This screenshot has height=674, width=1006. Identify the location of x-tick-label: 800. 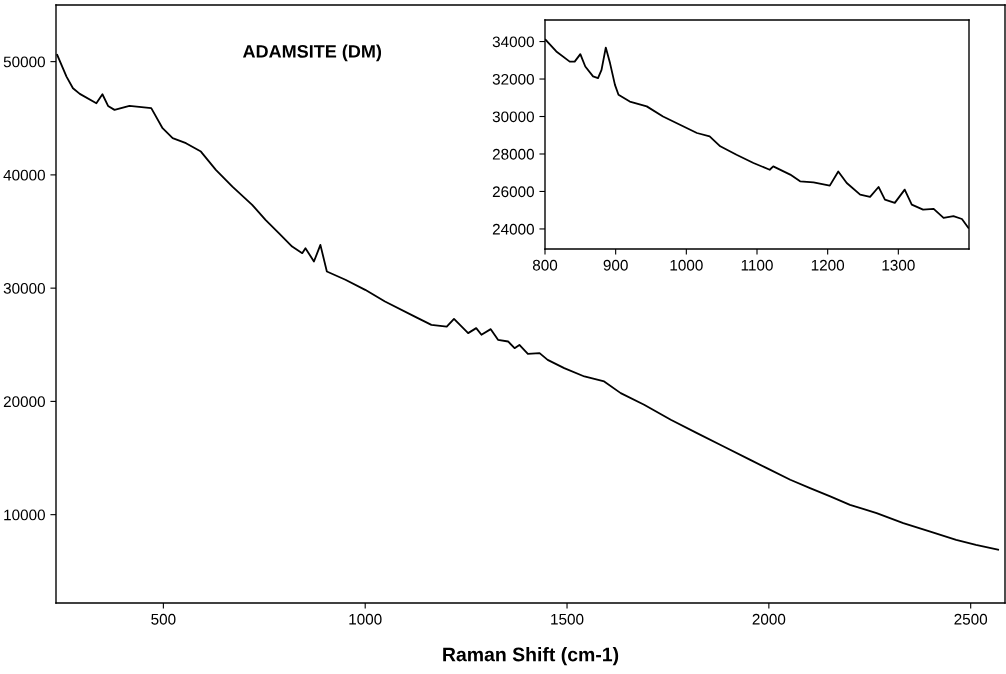
(545, 265).